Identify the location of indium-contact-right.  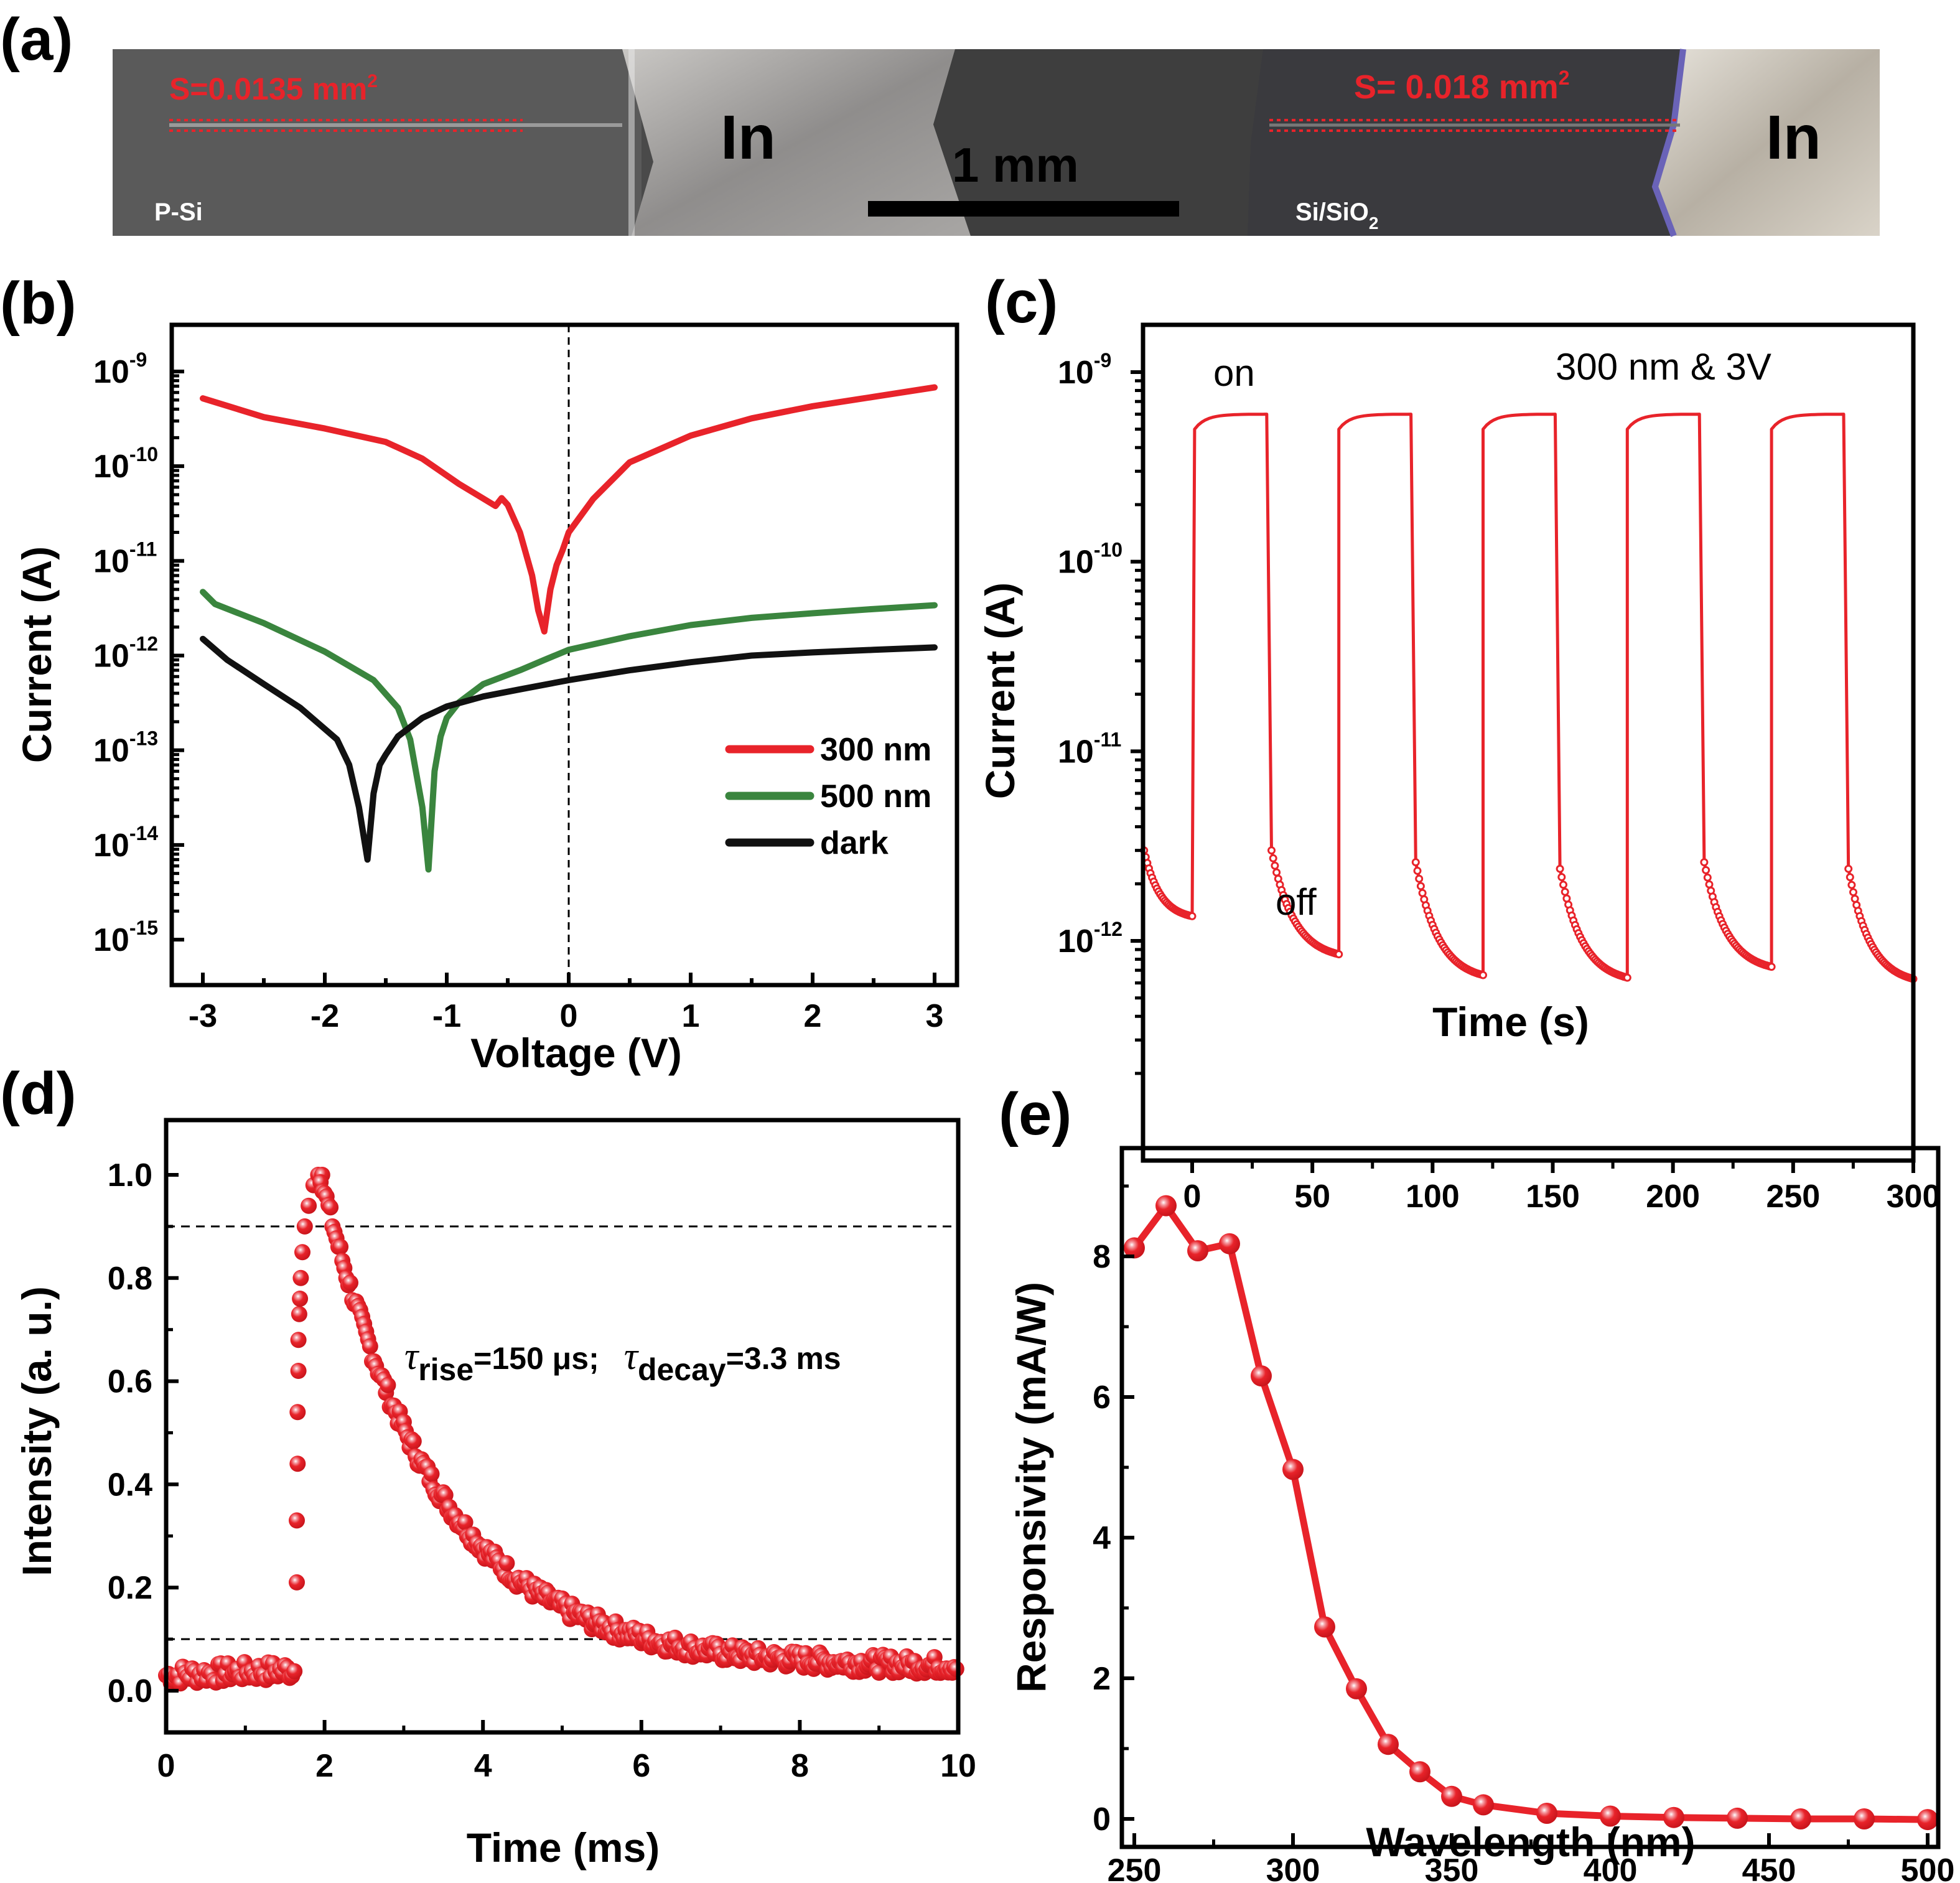
(1767, 142).